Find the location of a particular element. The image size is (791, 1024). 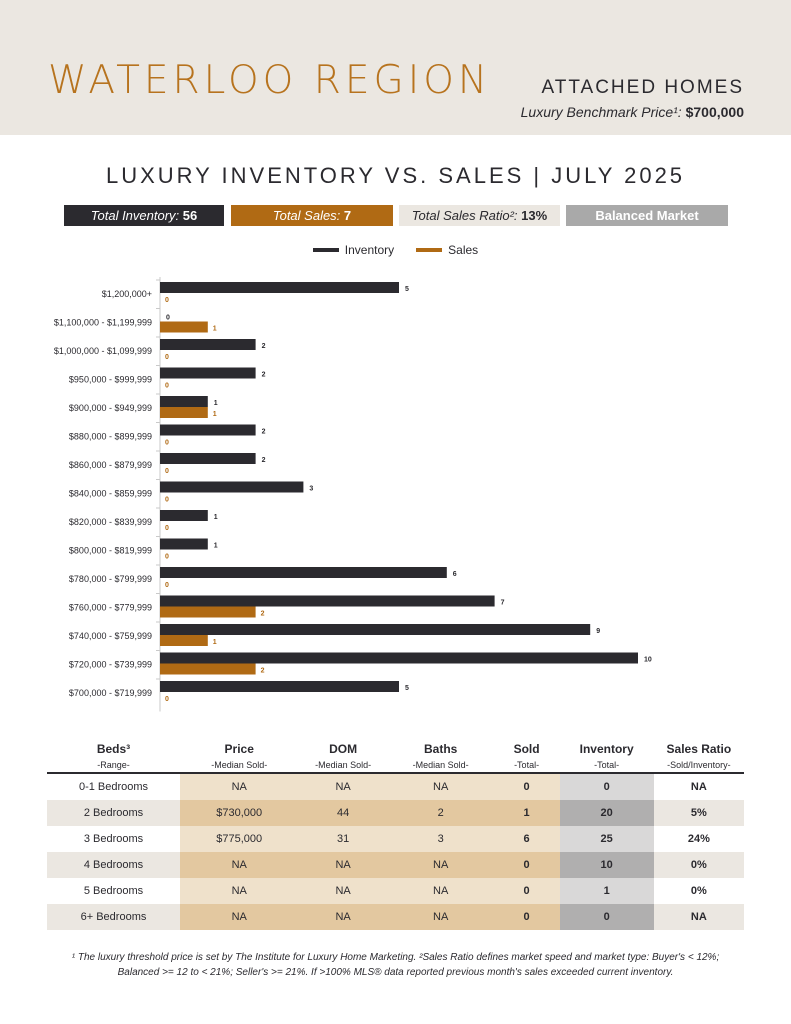

table-cell: 0% is located at coordinates (699, 865).